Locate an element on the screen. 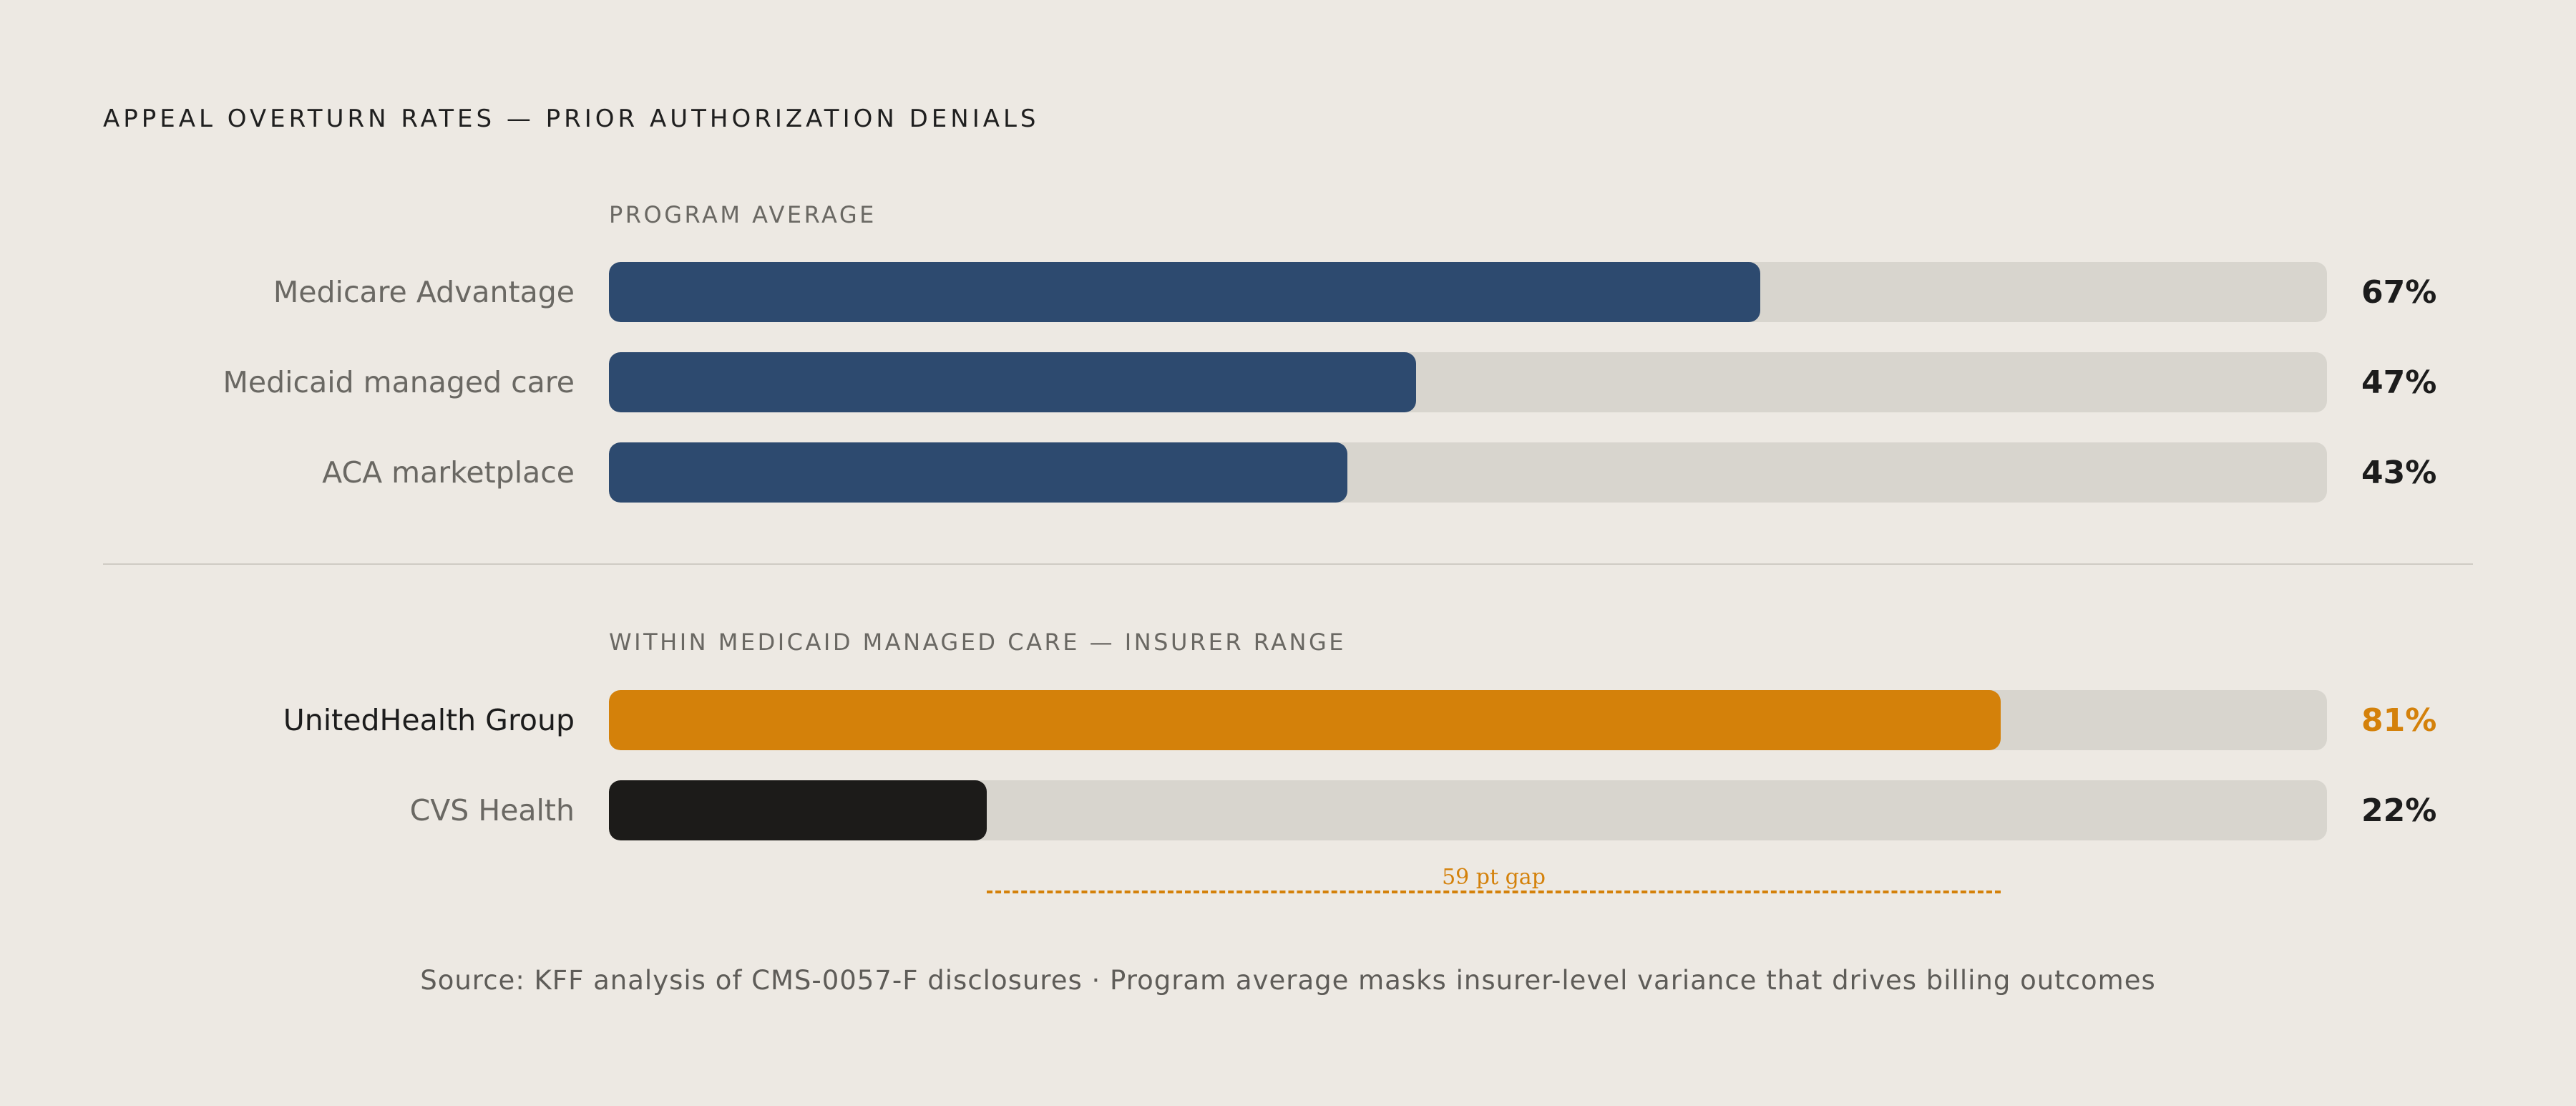  bar-row: Medicare Advantage 67% is located at coordinates (1288, 292).